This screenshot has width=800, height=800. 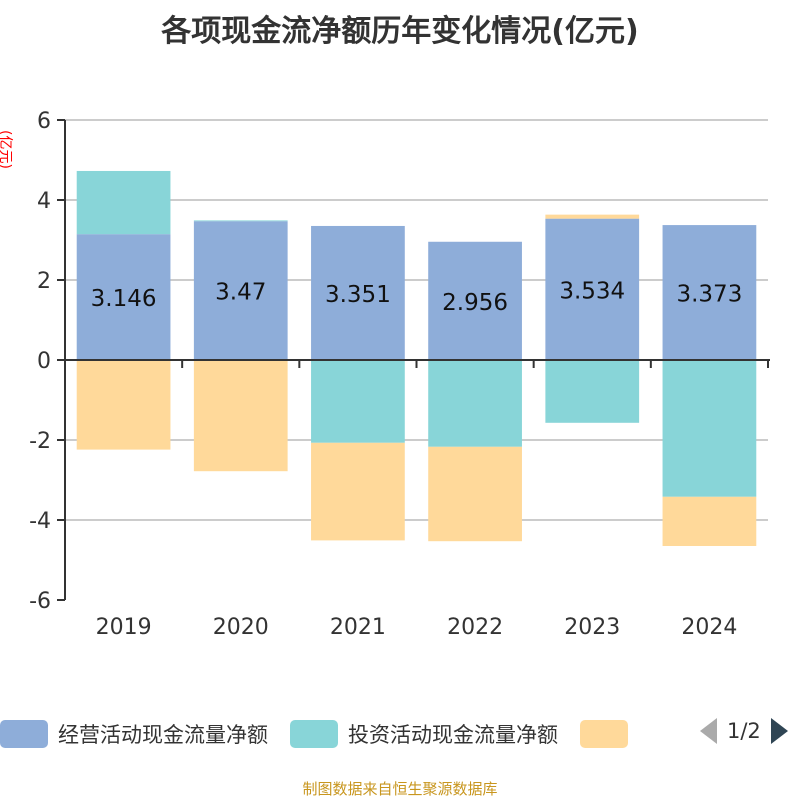 What do you see at coordinates (709, 627) in the screenshot?
I see `x-tick-label: 2024` at bounding box center [709, 627].